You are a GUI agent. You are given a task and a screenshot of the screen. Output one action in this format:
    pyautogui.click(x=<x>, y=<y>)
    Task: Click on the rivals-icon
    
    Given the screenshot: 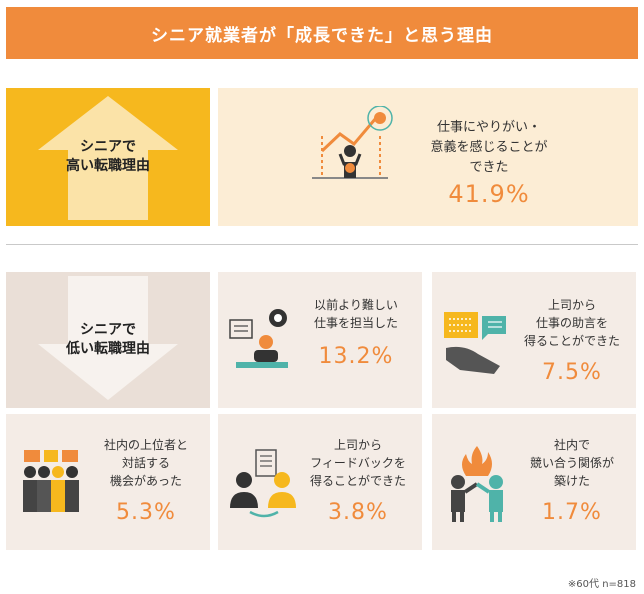 What is the action you would take?
    pyautogui.click(x=477, y=484)
    